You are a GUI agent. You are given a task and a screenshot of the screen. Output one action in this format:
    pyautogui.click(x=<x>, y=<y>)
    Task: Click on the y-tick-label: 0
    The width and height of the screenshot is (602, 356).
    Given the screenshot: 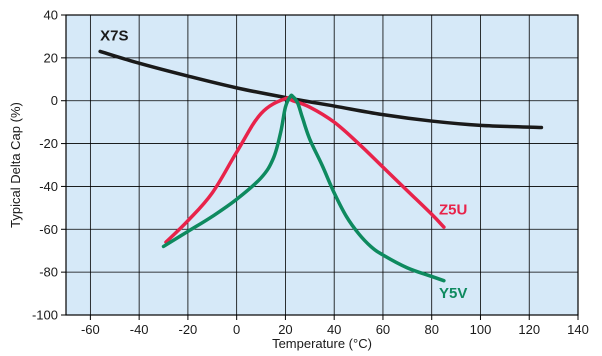 What is the action you would take?
    pyautogui.click(x=54, y=100)
    